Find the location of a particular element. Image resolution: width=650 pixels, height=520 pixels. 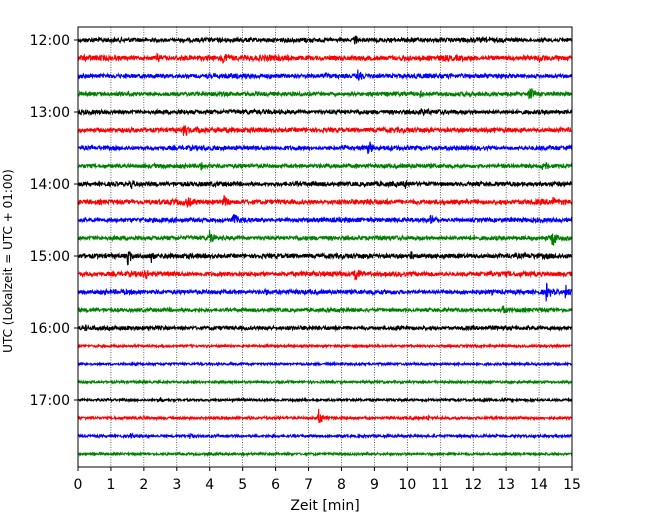

y-tick-label-5: 17:00 is located at coordinates (50, 401).